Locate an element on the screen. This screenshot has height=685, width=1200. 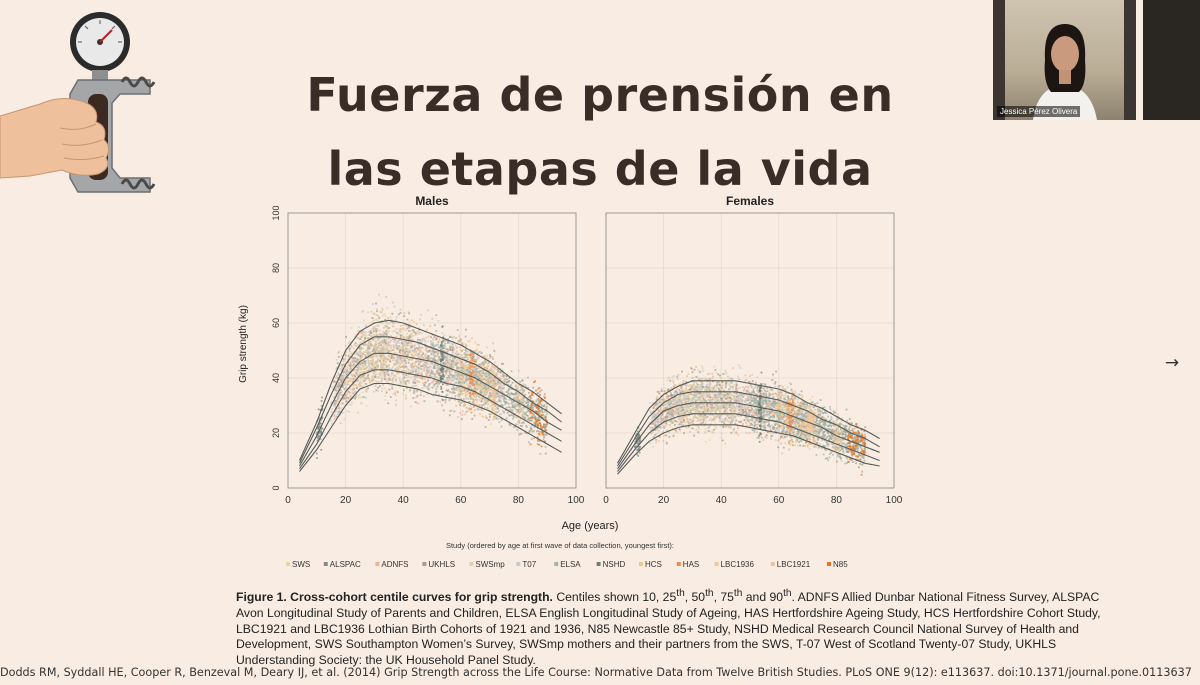
participant-avatar is located at coordinates (1064, 60).